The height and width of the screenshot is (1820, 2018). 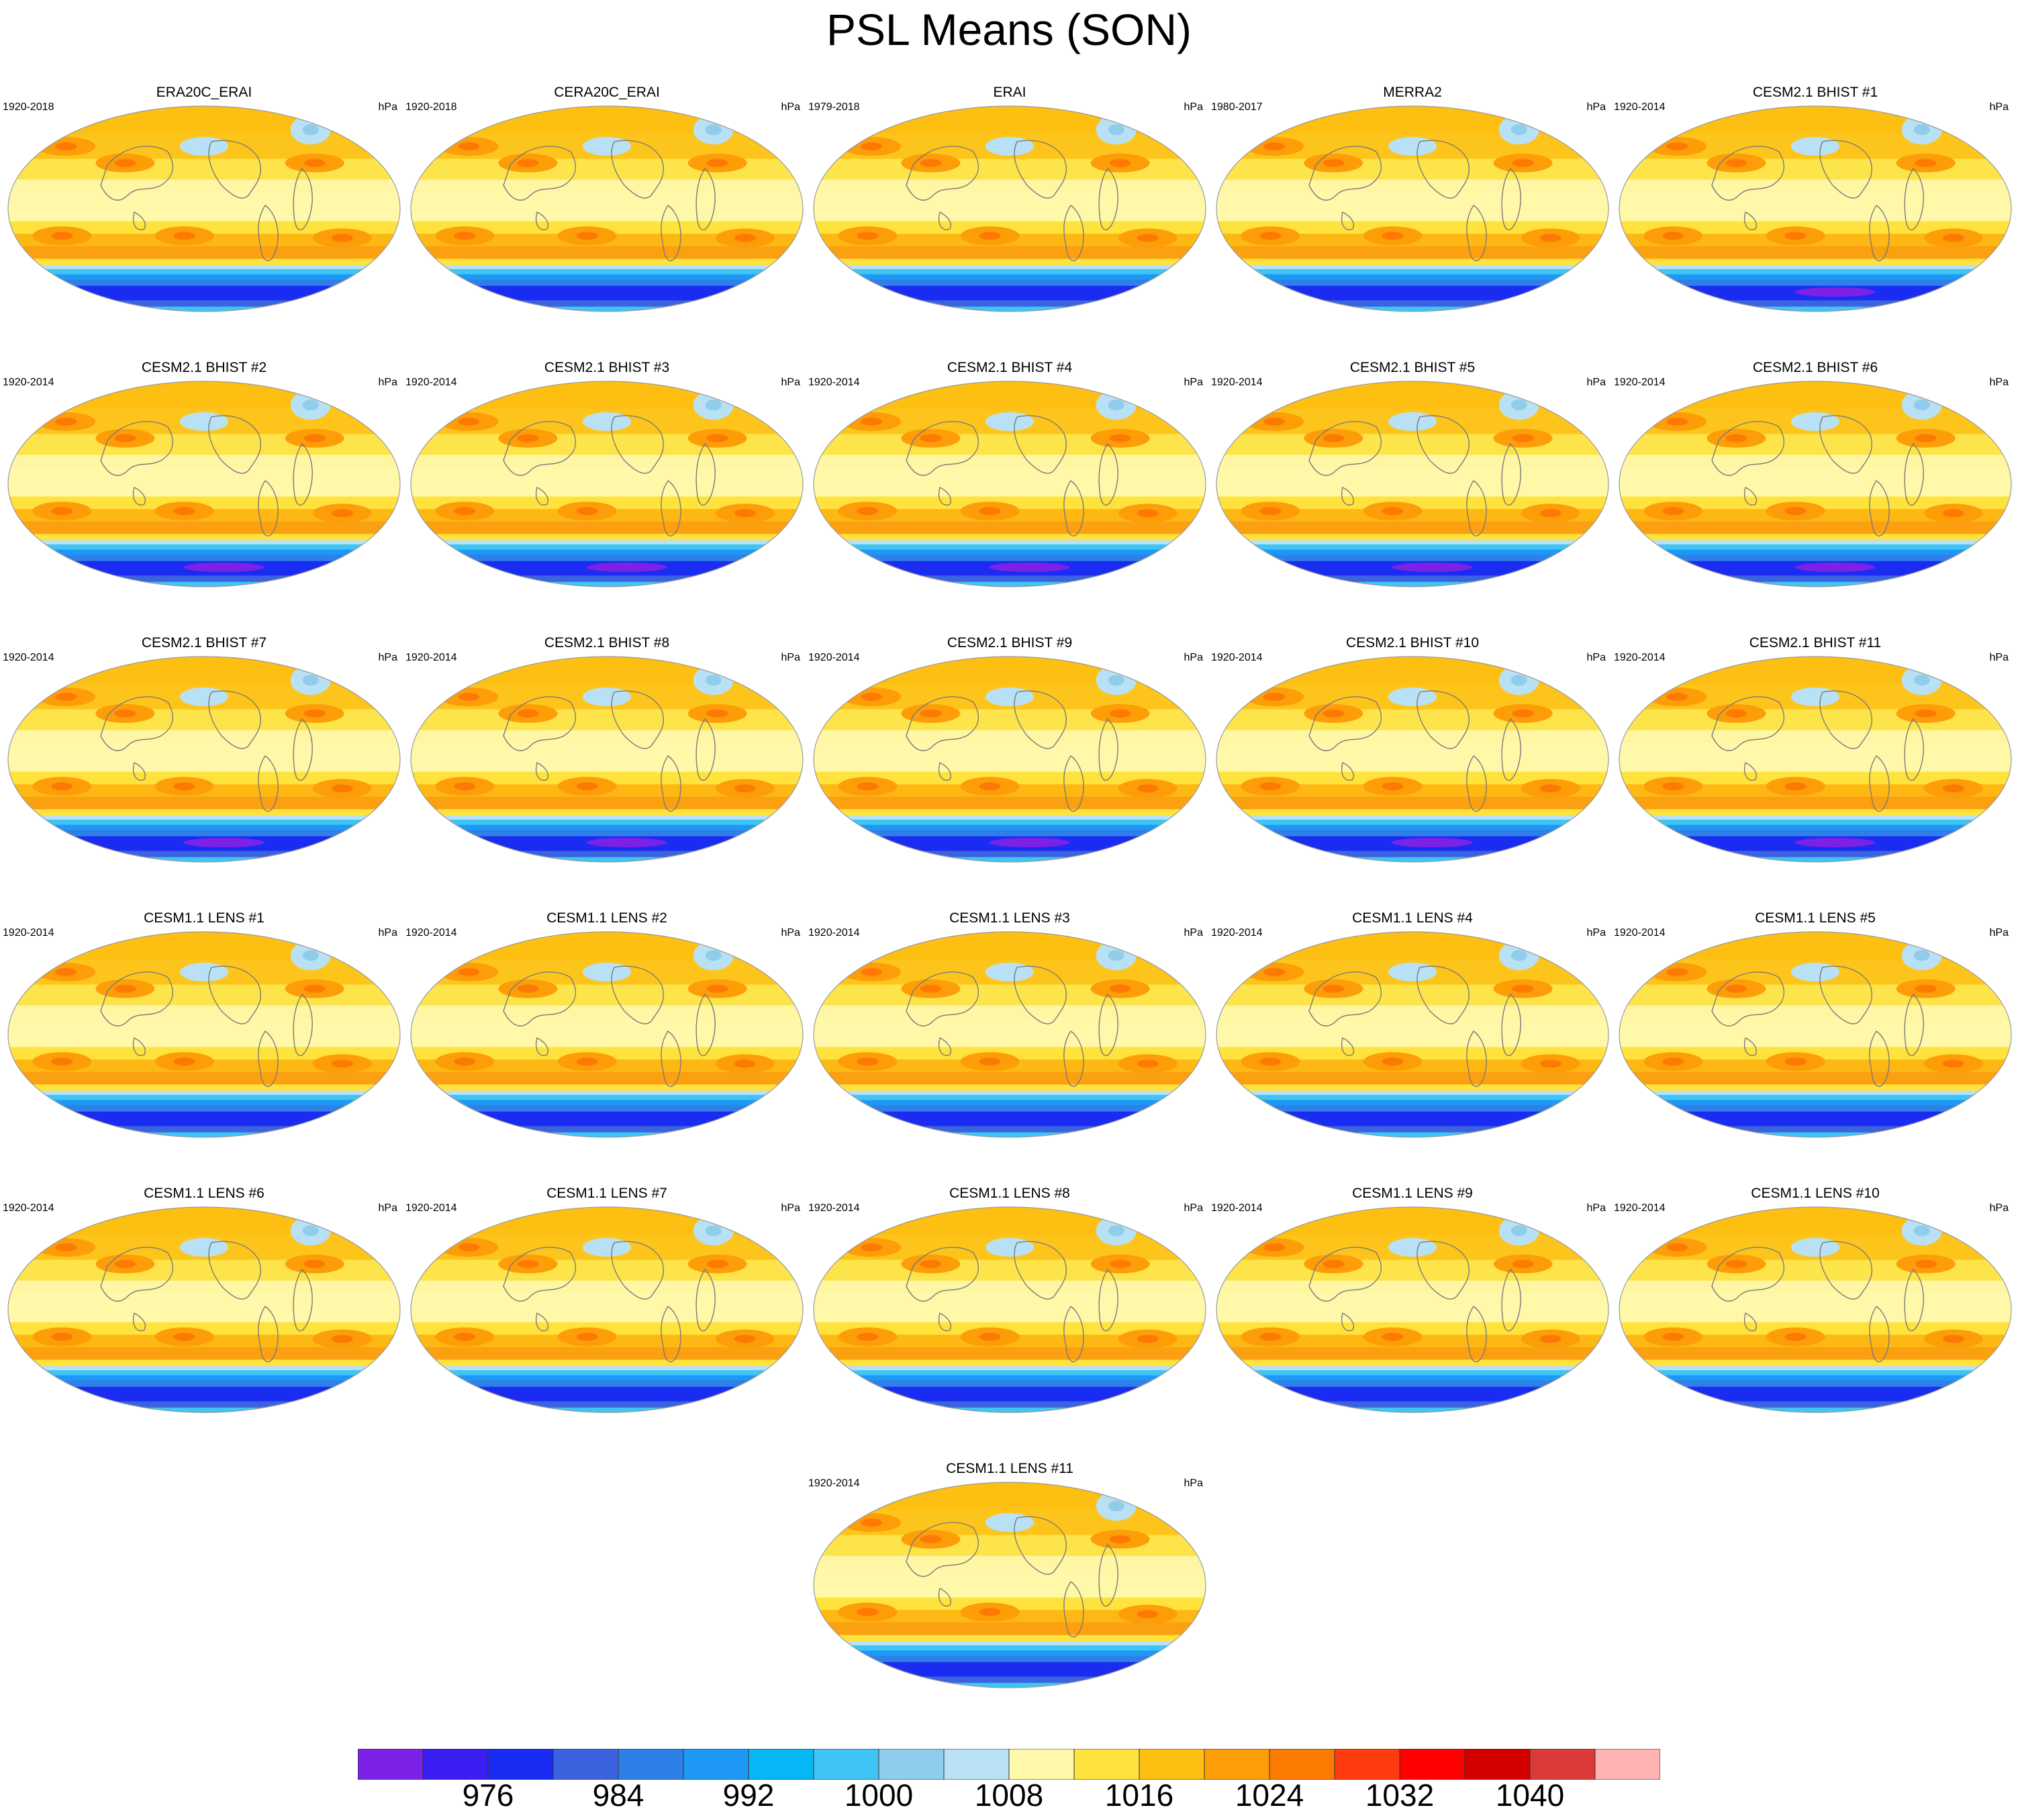 I want to click on colorbar-tick-label: 1008, so click(x=1009, y=1795).